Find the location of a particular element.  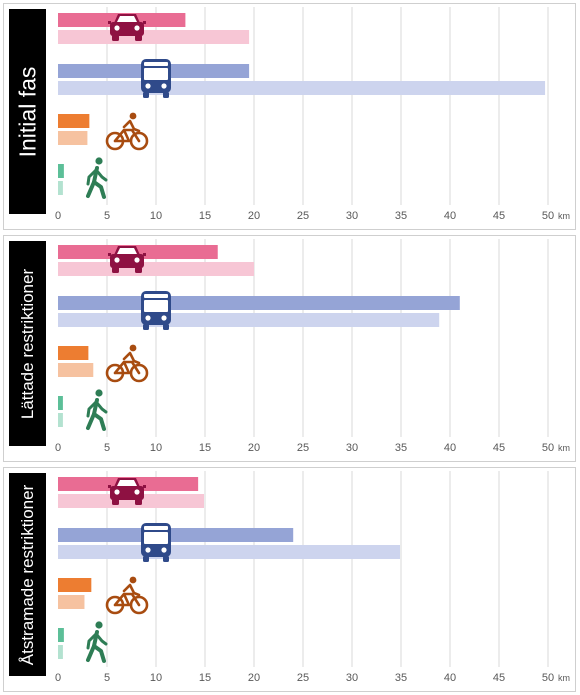

chart-title: Åtstramade restriktioner is located at coordinates (27, 574).